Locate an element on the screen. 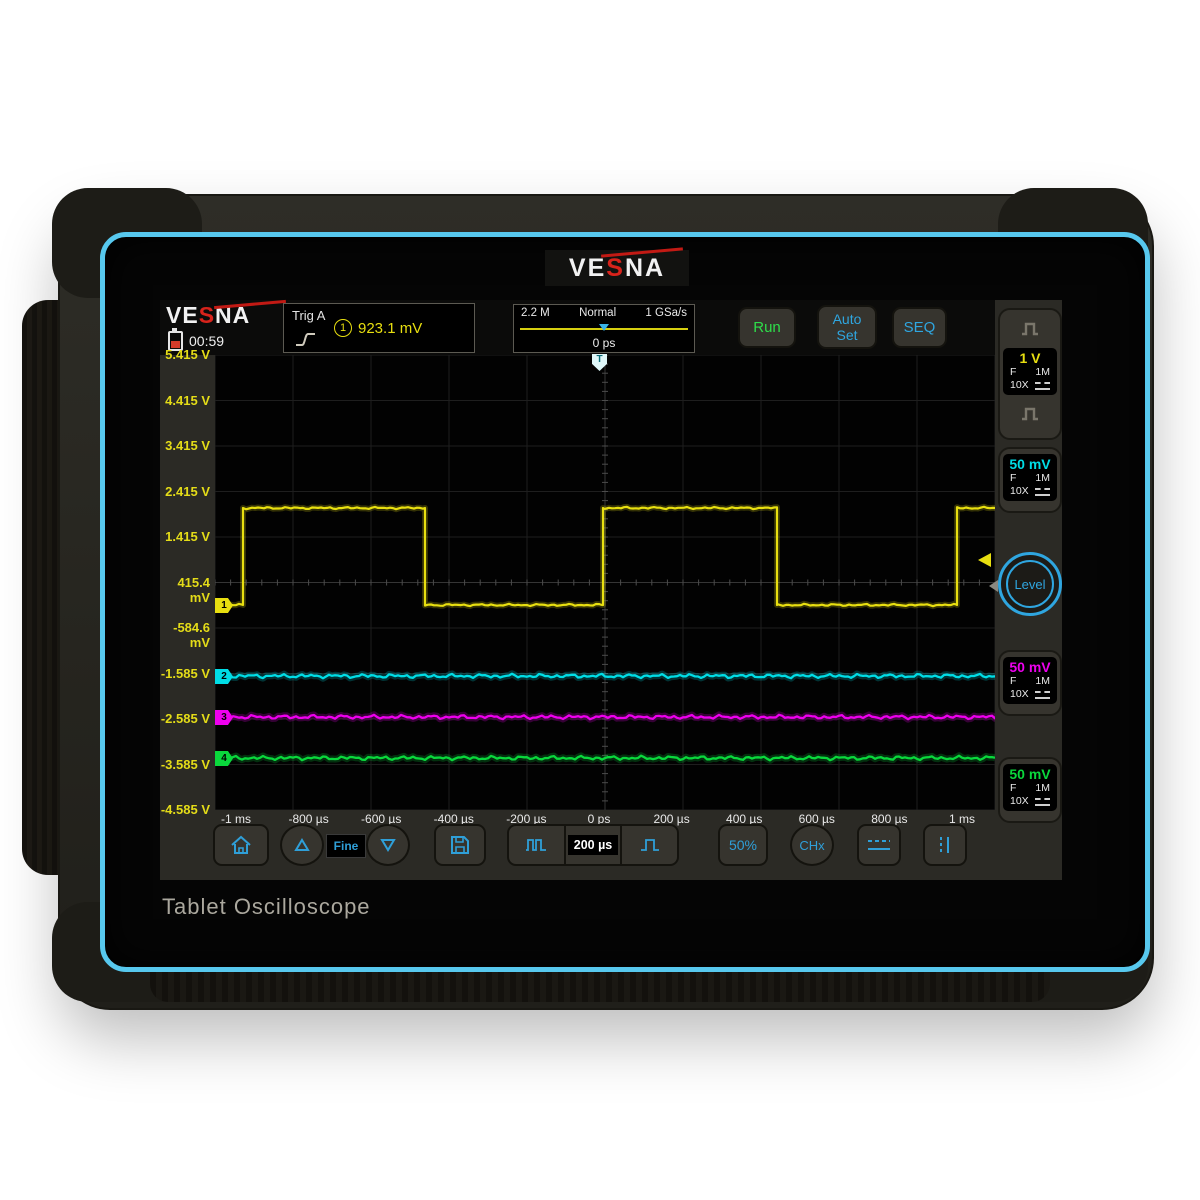  v-axis-label: -584.6 mV is located at coordinates (191, 635).